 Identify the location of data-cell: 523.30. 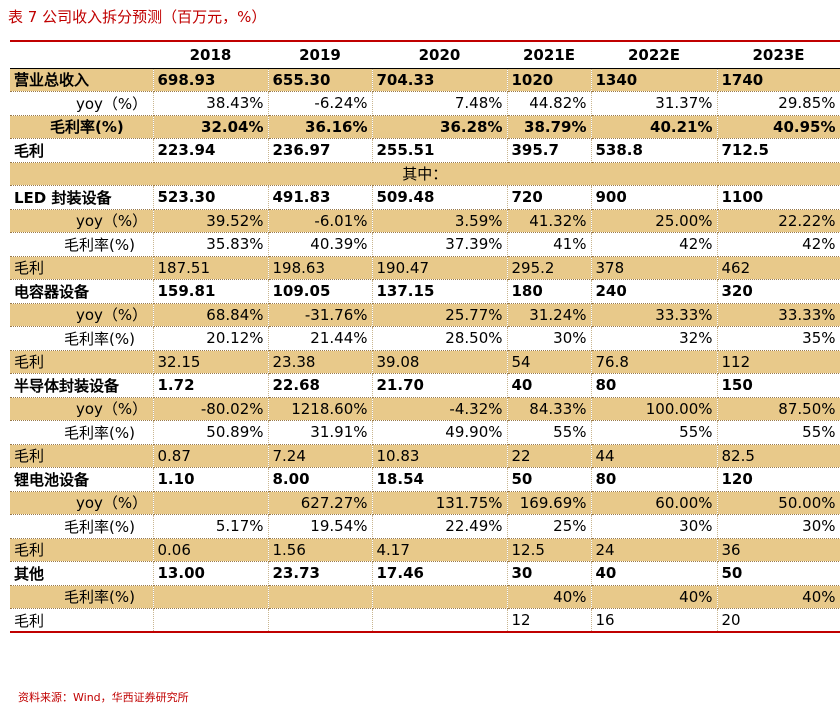
(211, 197).